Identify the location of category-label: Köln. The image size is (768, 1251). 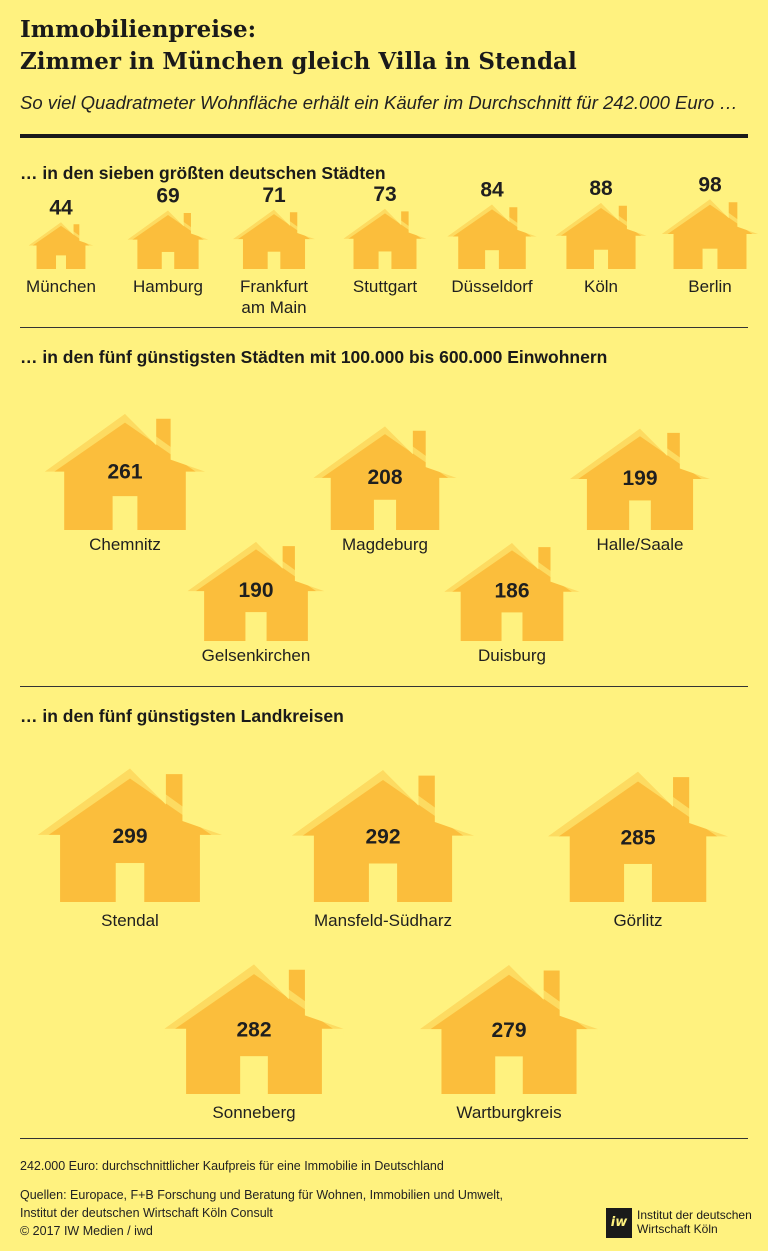
(601, 286).